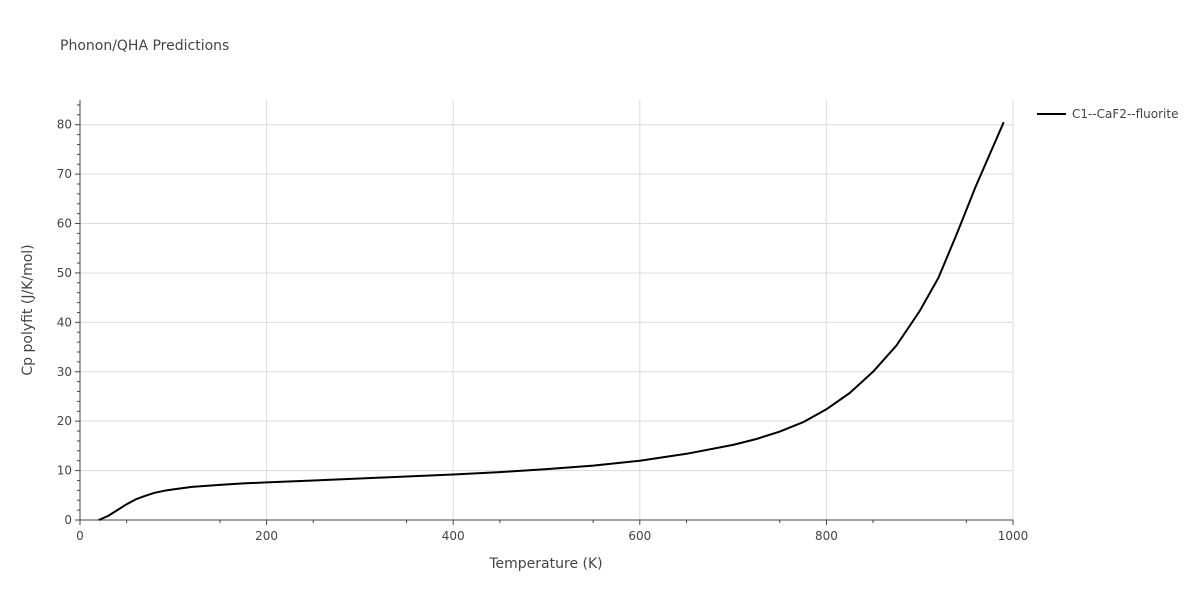 The image size is (1200, 600). I want to click on y-tick-label: 70, so click(64, 174).